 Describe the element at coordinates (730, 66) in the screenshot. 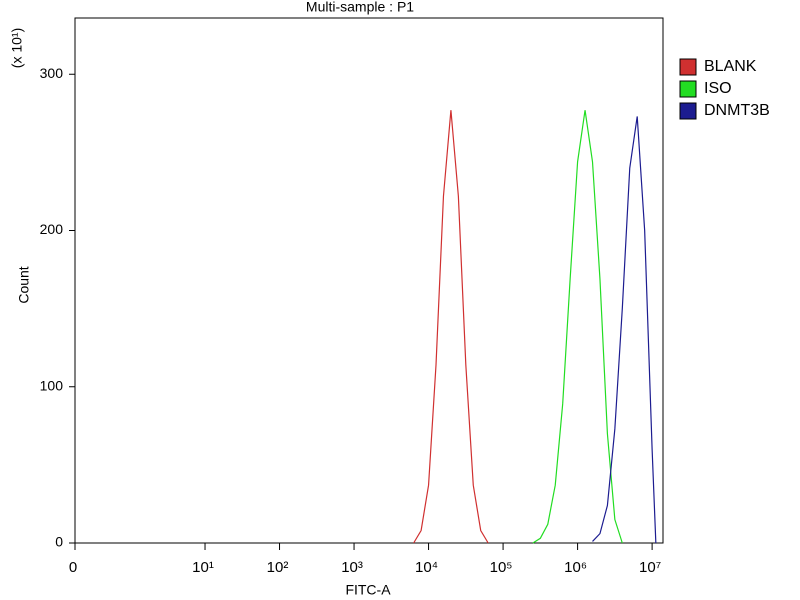

I see `legend-label: BLANK` at that location.